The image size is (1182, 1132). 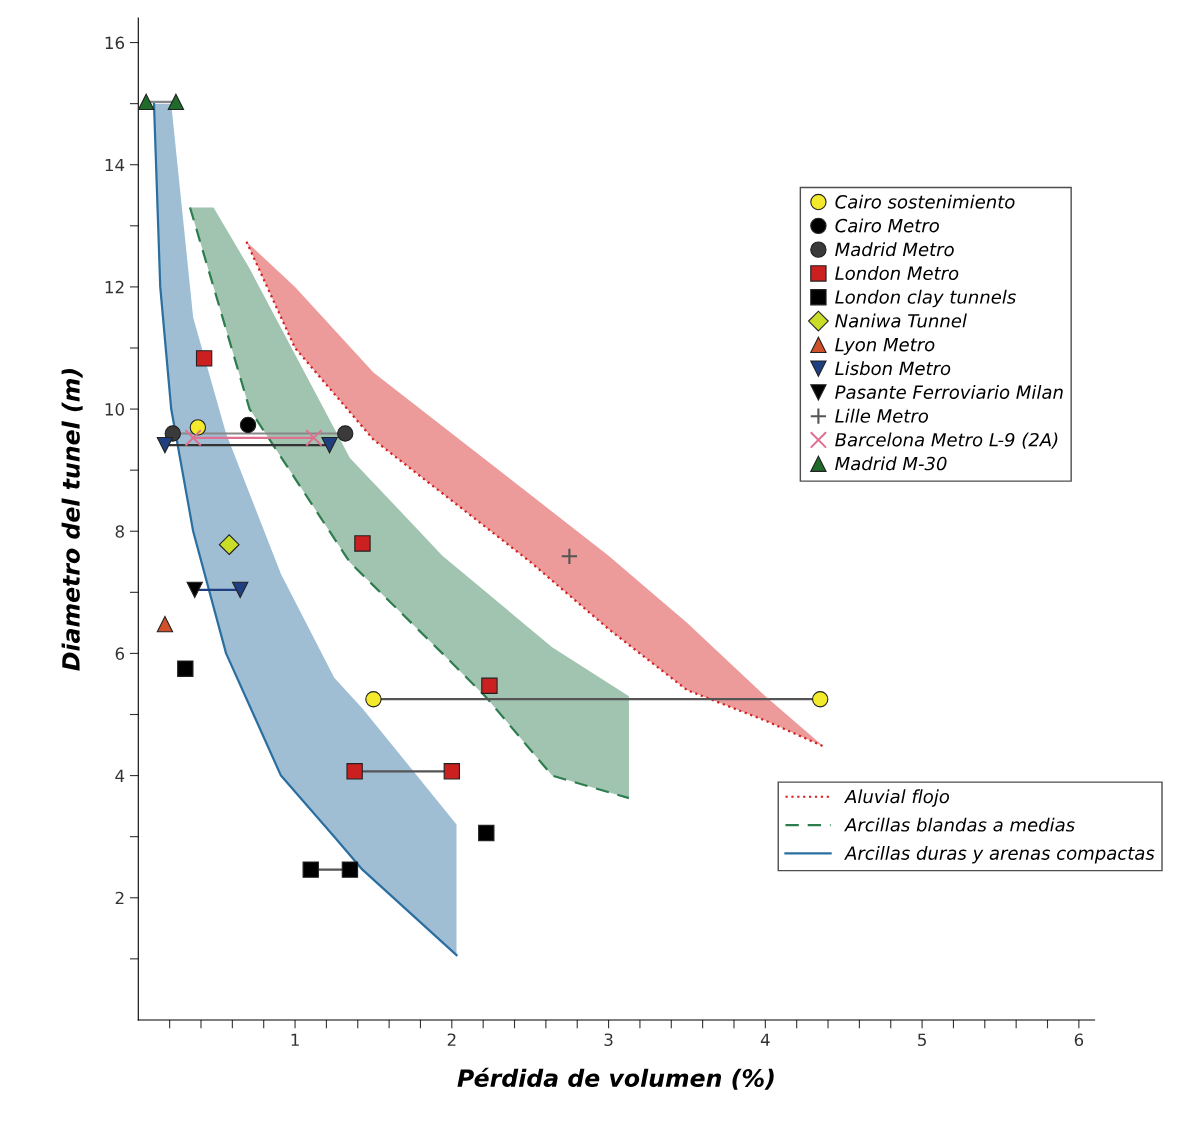 I want to click on x-tick-label: 6, so click(x=1079, y=1040).